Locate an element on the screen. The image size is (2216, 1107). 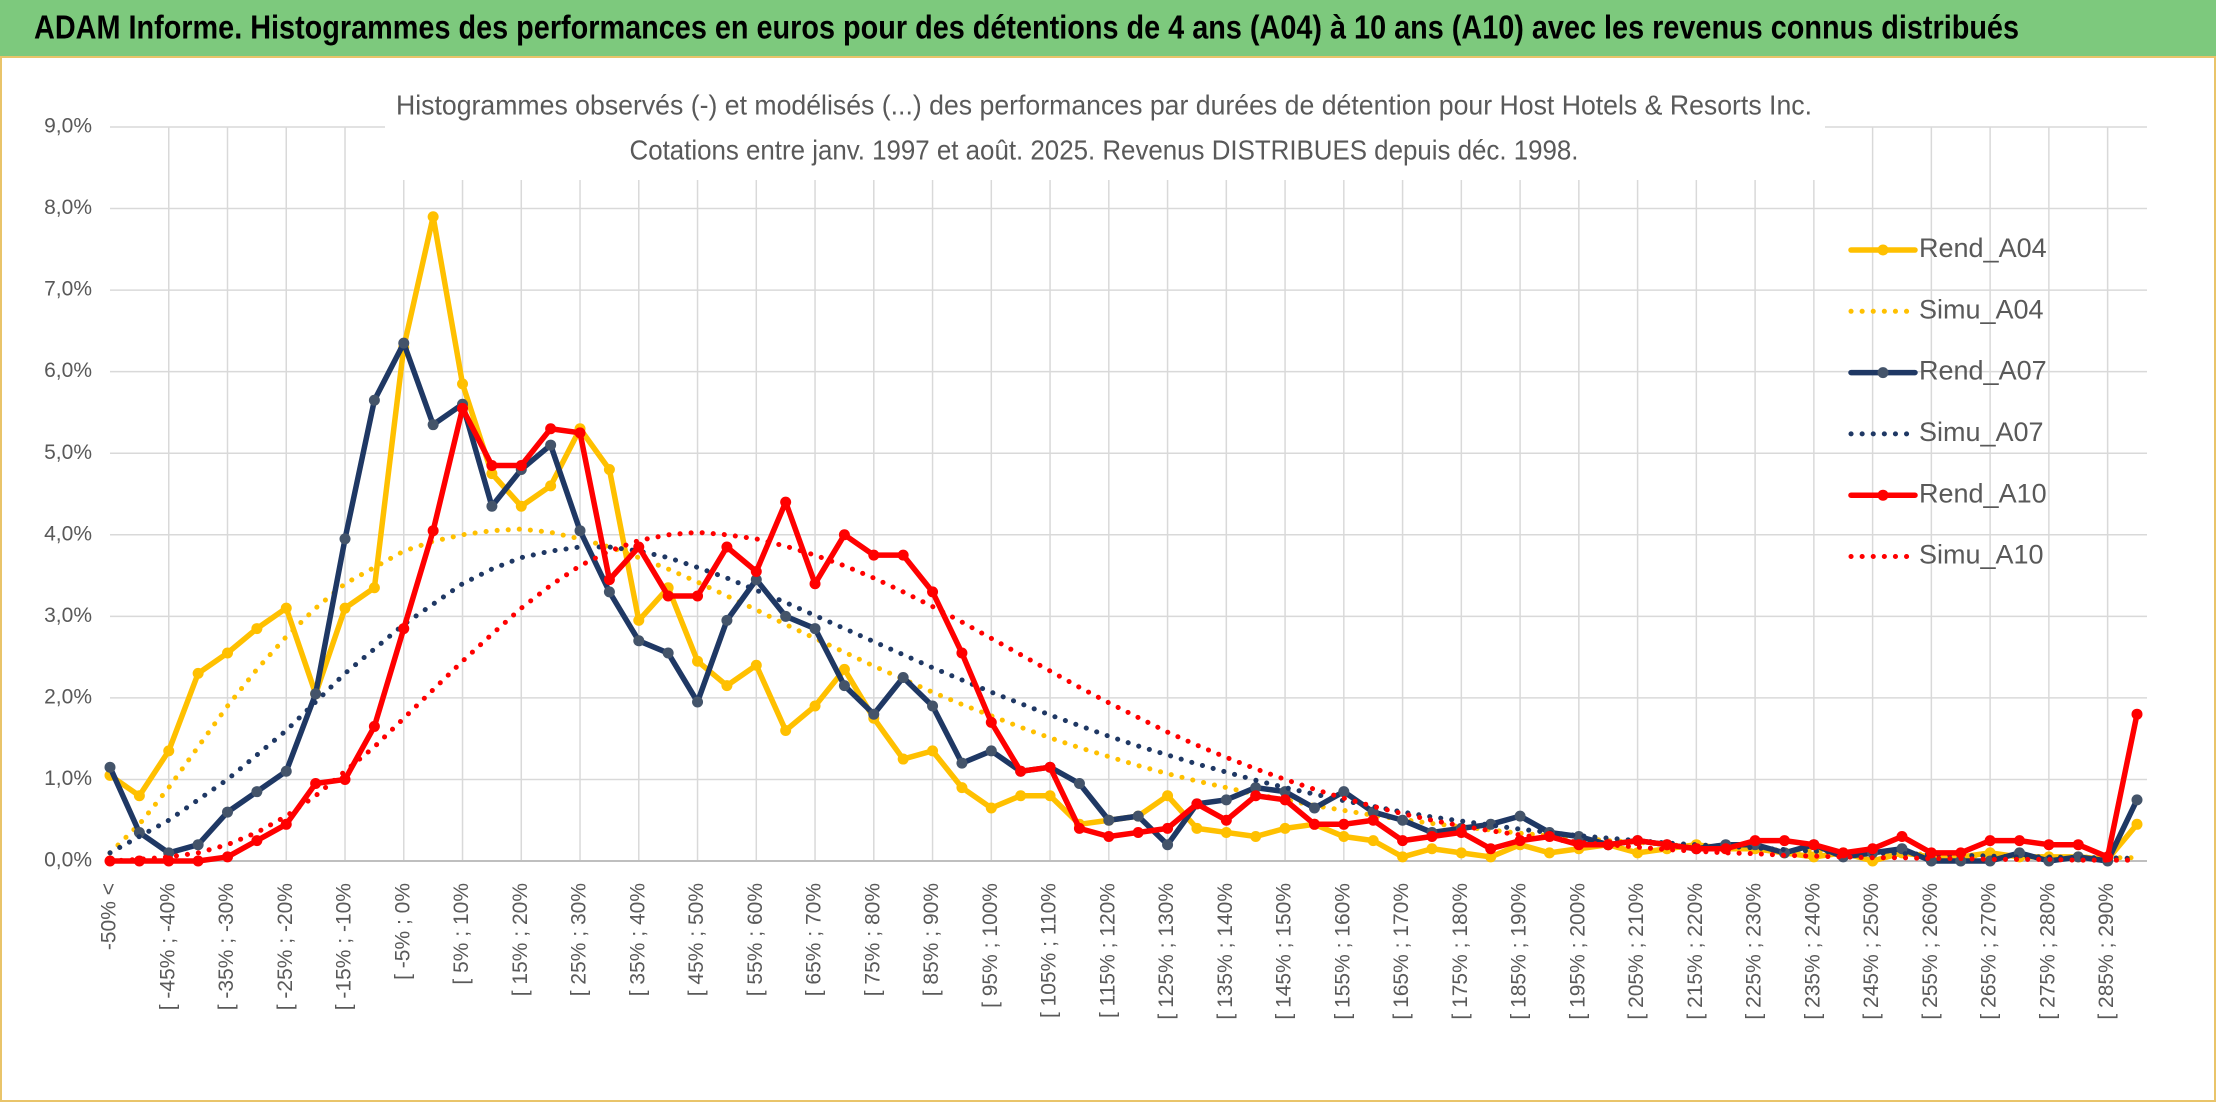
y-tick-label: 6,0% is located at coordinates (68, 370).